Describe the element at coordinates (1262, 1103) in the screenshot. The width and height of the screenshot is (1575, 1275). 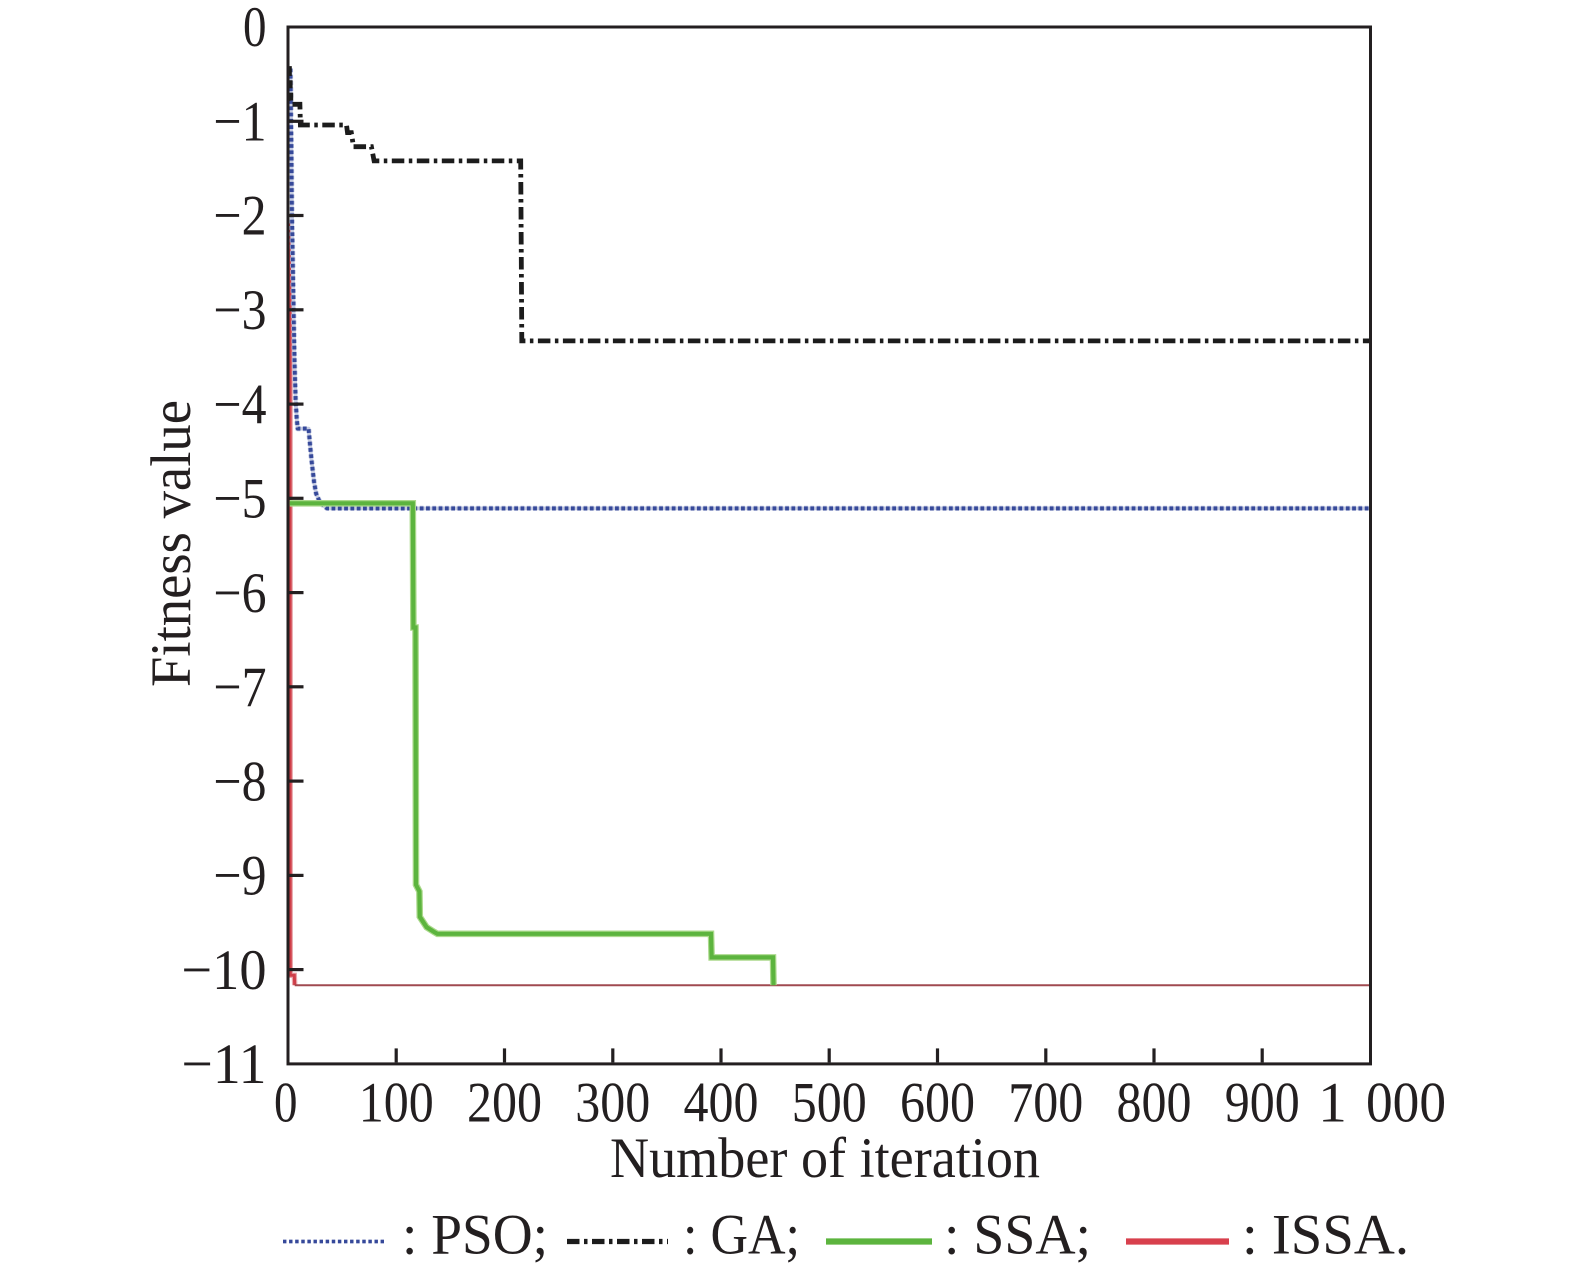
I see `svg-text: 900` at that location.